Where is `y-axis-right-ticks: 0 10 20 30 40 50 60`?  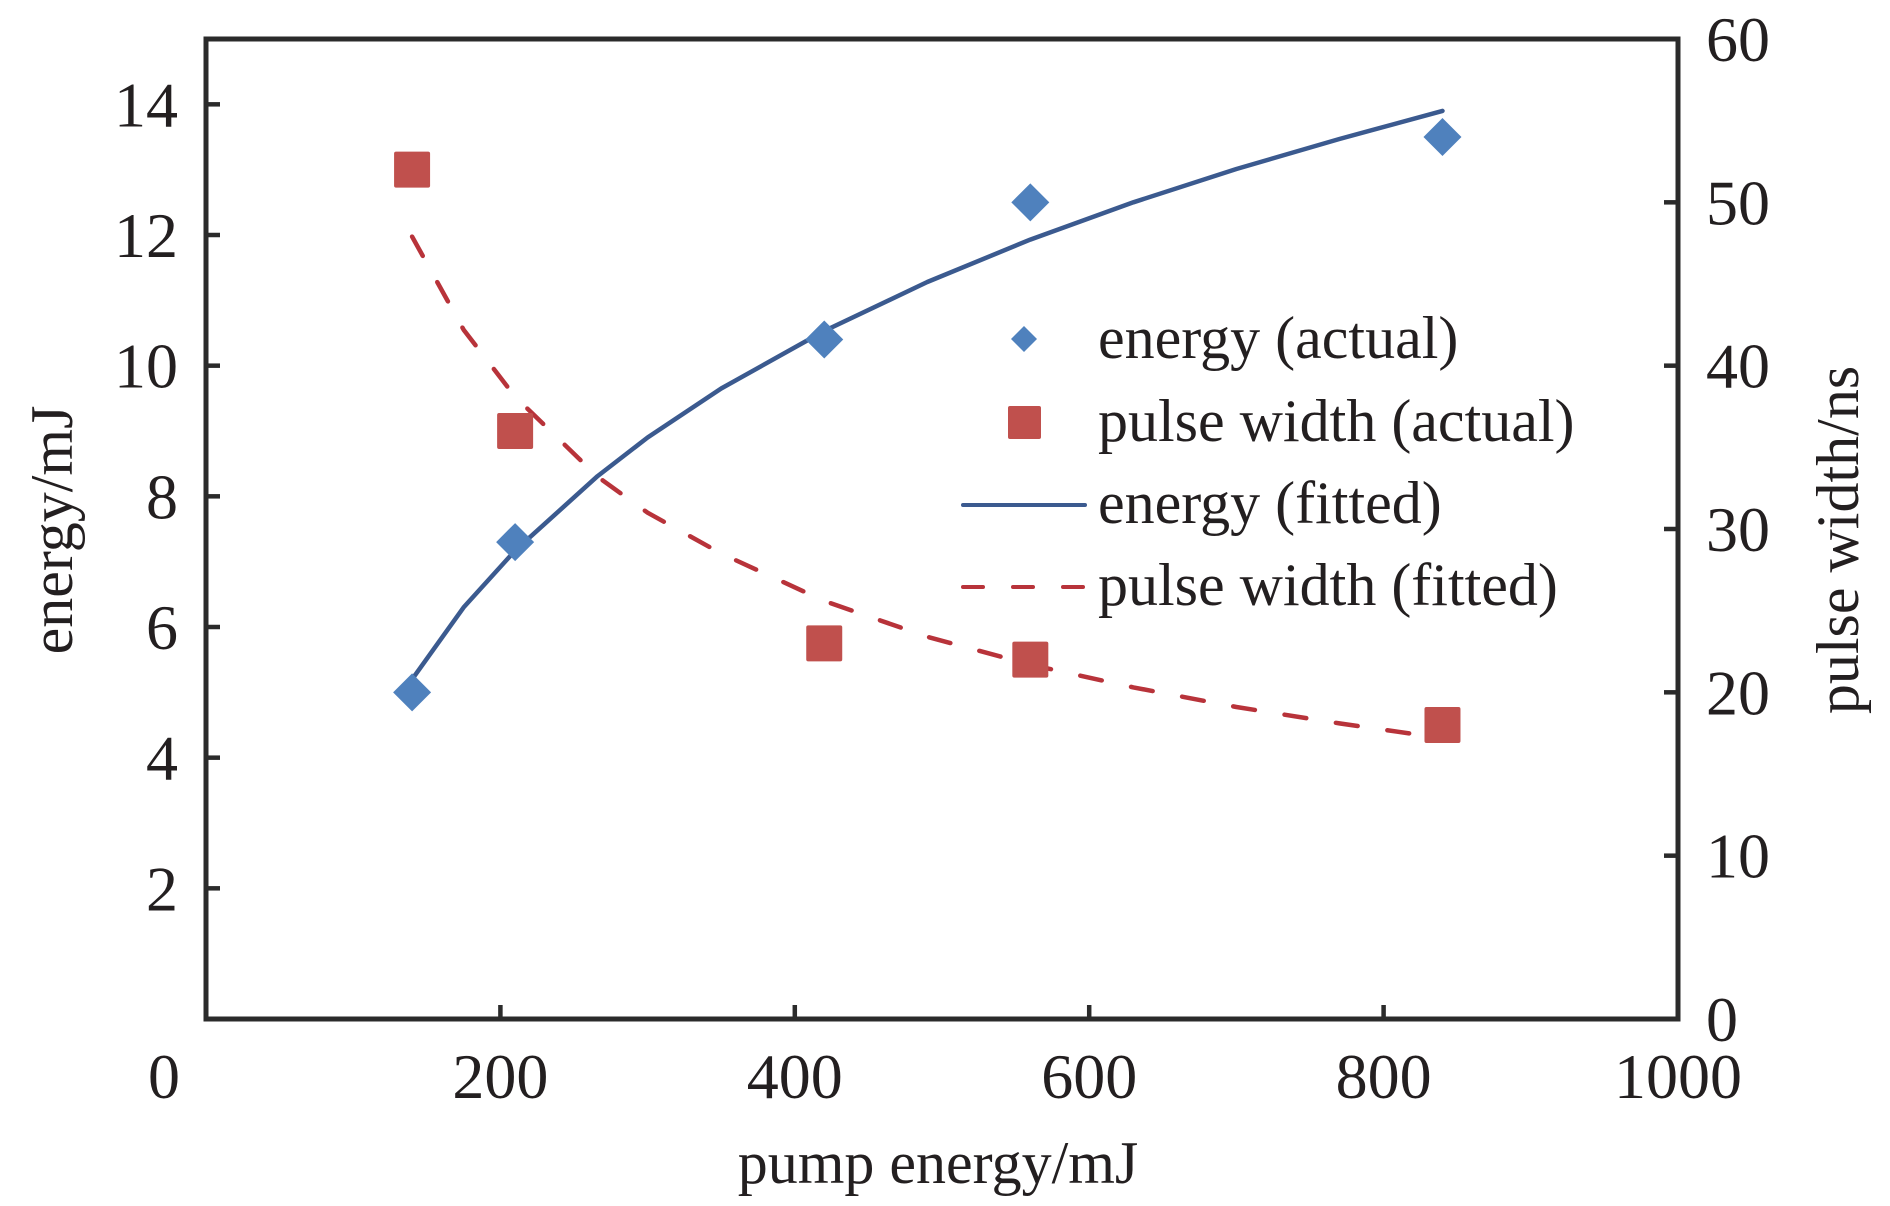 y-axis-right-ticks: 0 10 20 30 40 50 60 is located at coordinates (1717, 529).